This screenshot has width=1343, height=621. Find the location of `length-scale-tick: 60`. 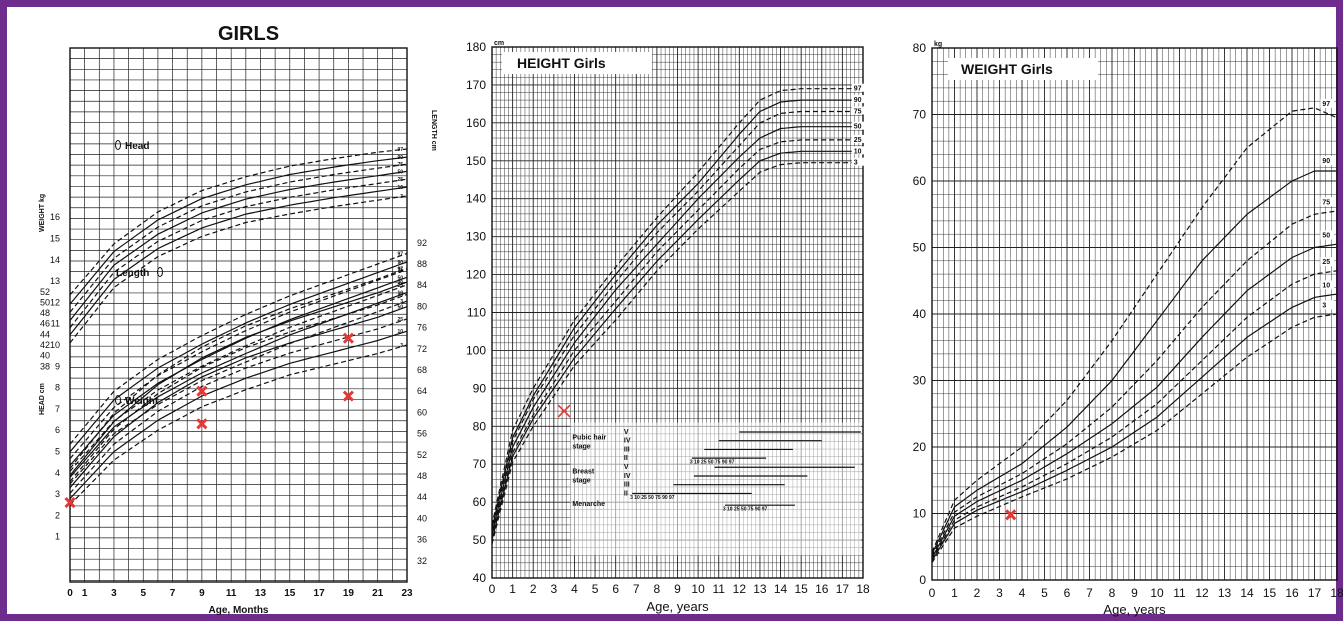

length-scale-tick: 60 is located at coordinates (422, 412).